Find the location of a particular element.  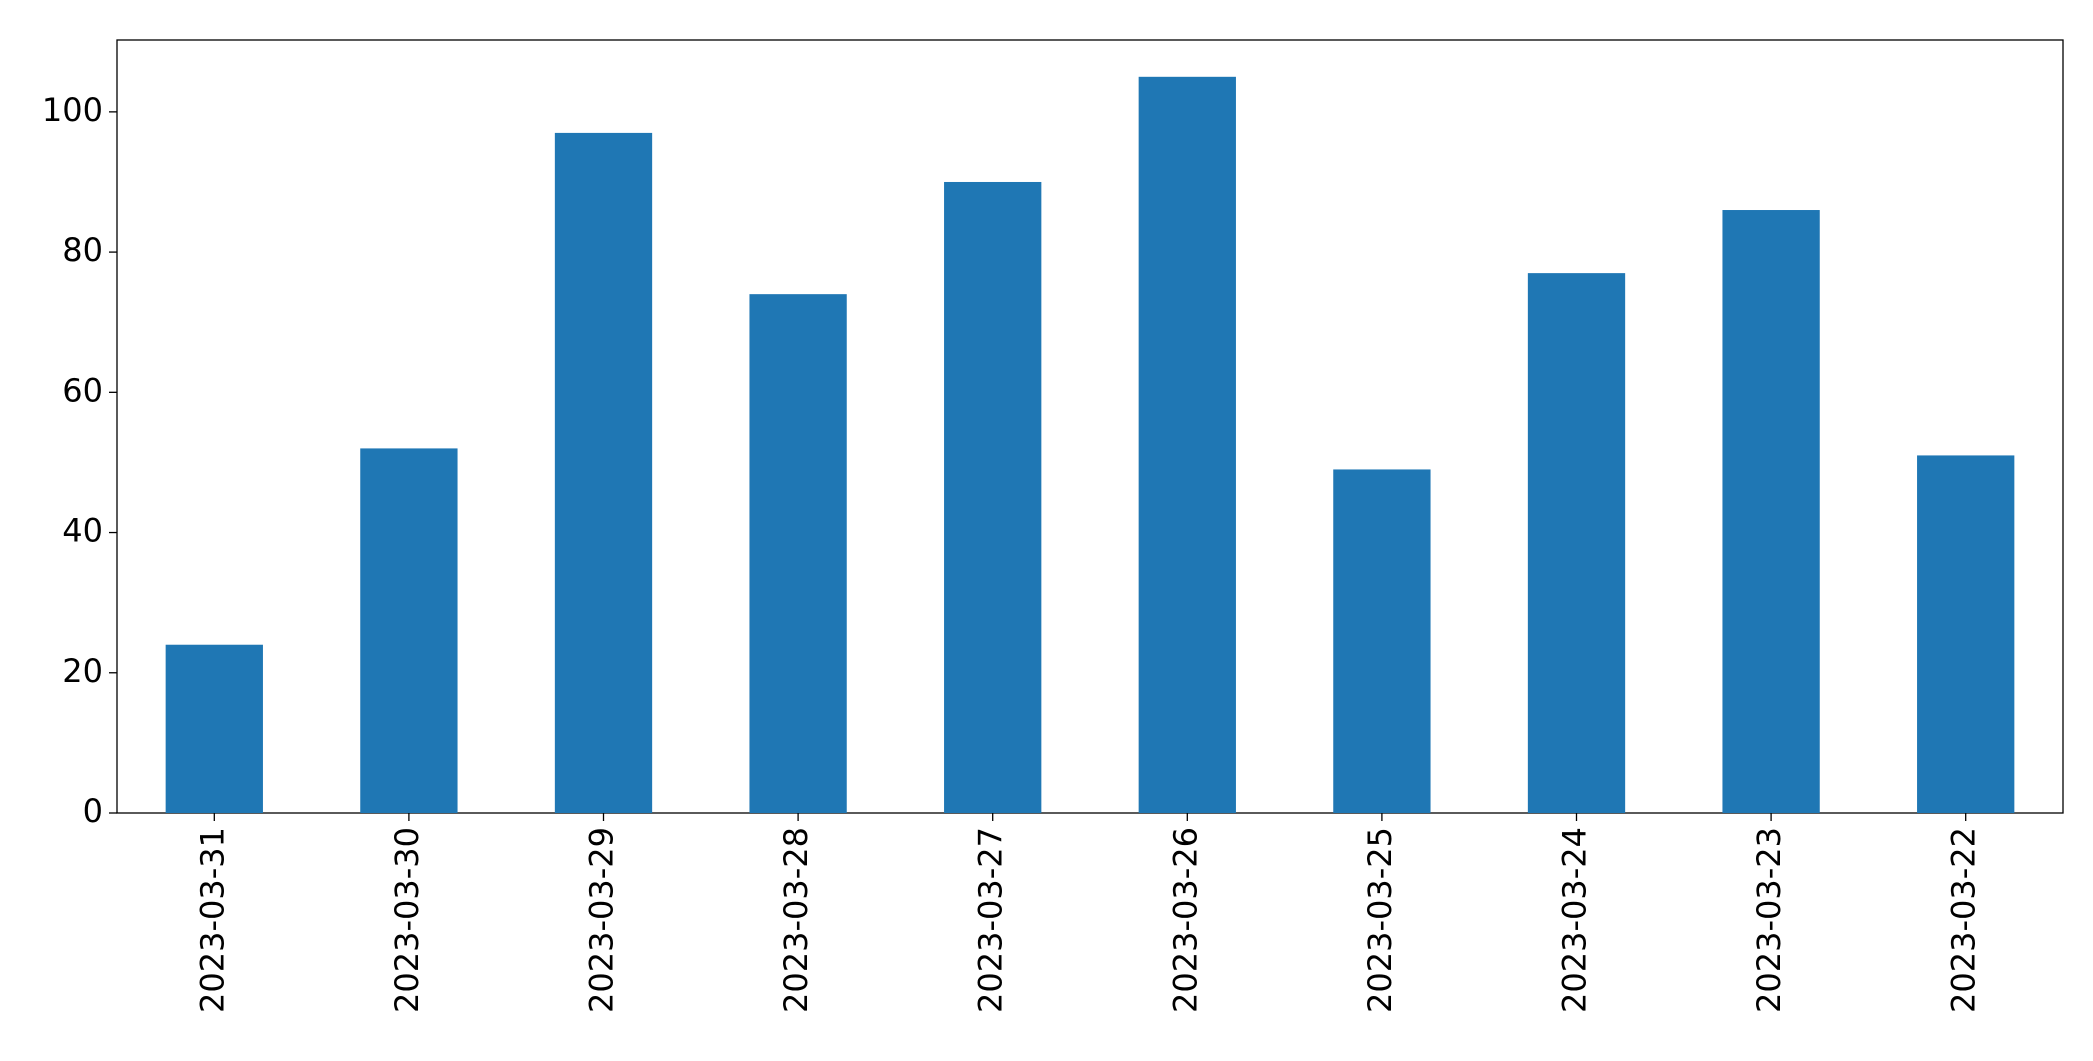

x-tick-label: 2023-03-27 is located at coordinates (991, 920).